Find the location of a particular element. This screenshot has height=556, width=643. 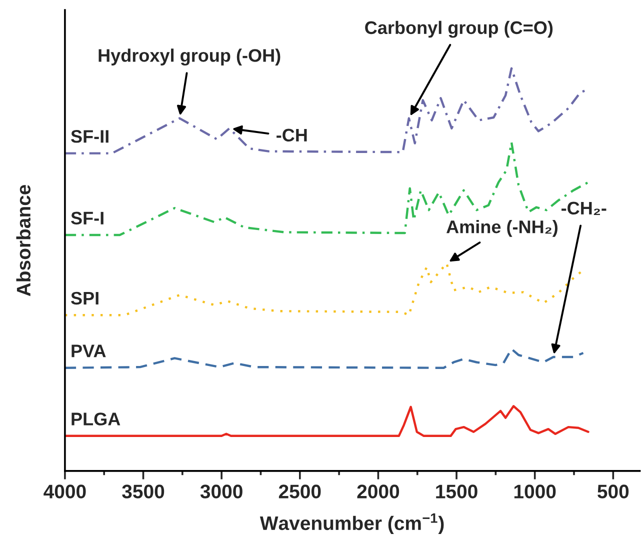

annotation: Hydroxyl group (-OH) is located at coordinates (189, 57).